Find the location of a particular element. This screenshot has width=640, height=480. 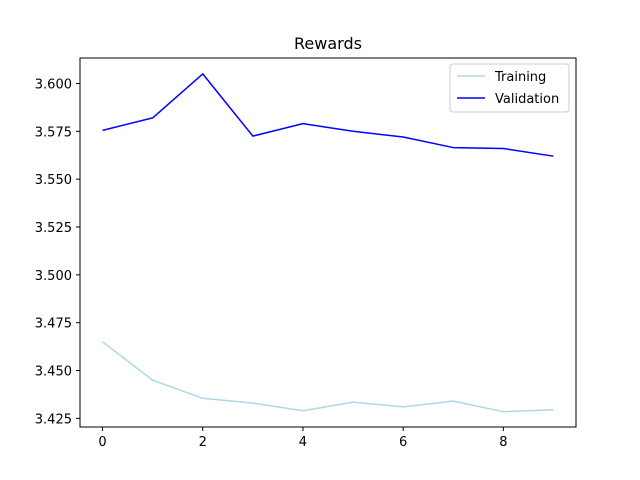

x-tick-label-4: 8 is located at coordinates (503, 442).